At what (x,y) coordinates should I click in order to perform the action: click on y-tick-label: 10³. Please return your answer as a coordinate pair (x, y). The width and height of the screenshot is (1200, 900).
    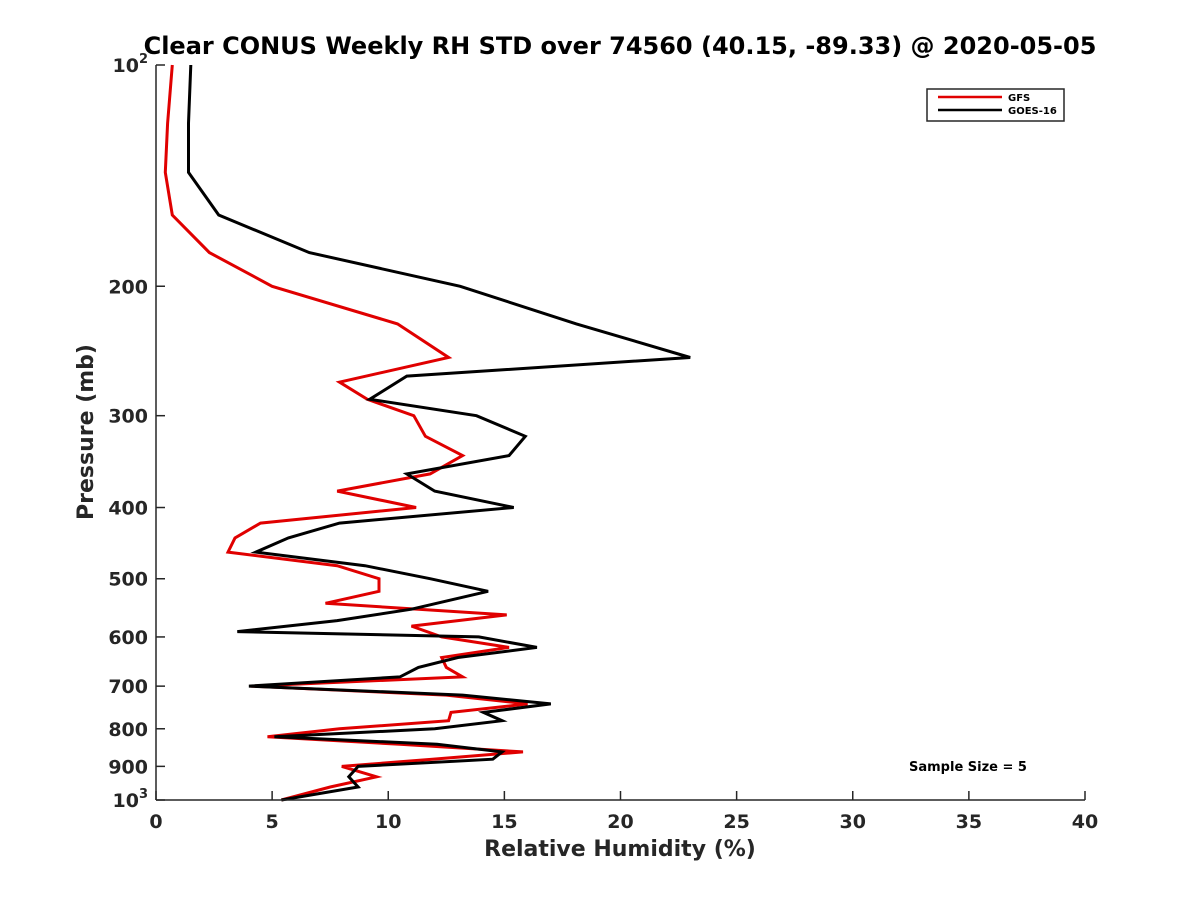
    Looking at the image, I should click on (131, 799).